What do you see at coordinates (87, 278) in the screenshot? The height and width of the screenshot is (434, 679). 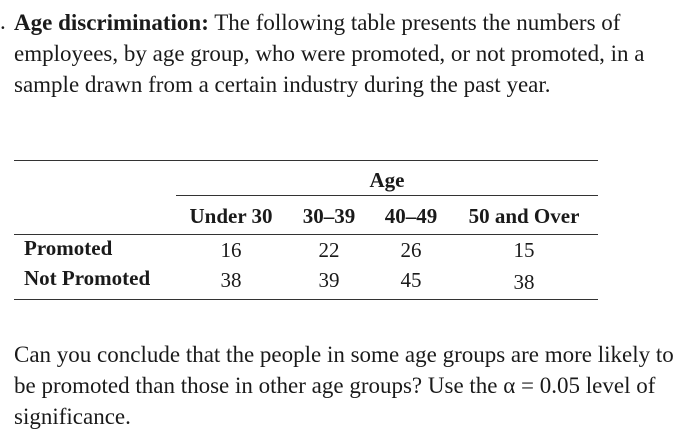 I see `row-label-not-promoted: Not Promoted` at bounding box center [87, 278].